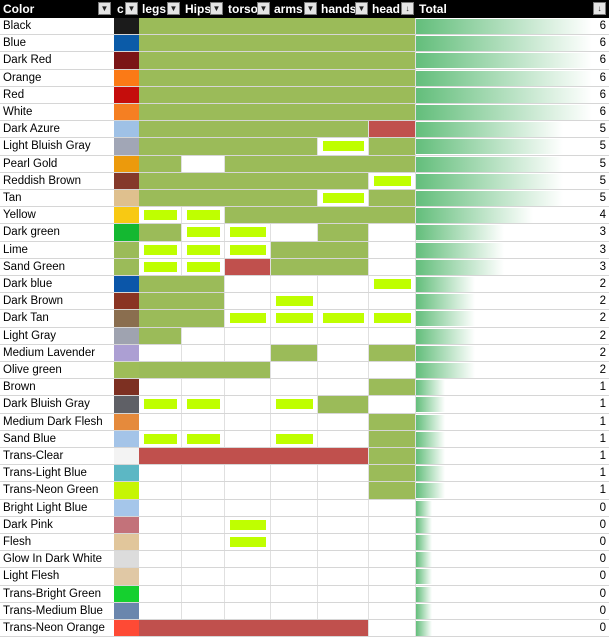  Describe the element at coordinates (27, 60) in the screenshot. I see `color-name: Dark Red` at that location.